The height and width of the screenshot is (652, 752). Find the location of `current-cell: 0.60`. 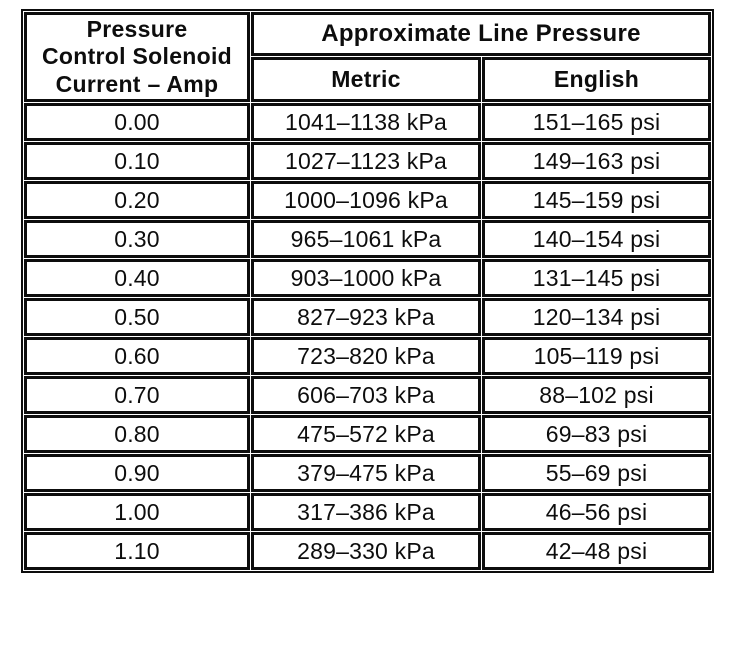

current-cell: 0.60 is located at coordinates (137, 356).